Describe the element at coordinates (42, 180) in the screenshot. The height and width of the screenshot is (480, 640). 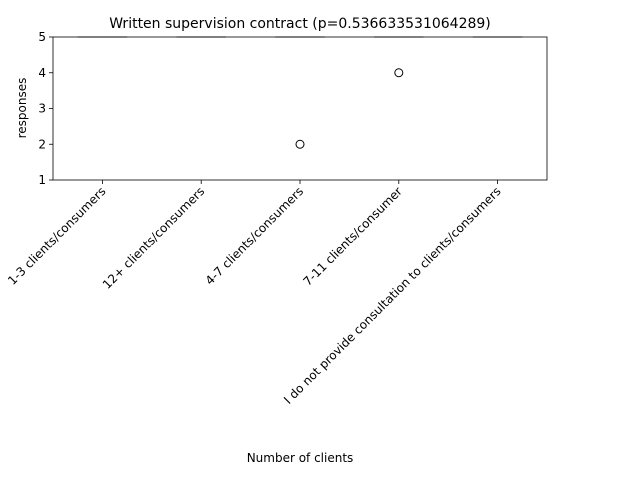
I see `y-tick-label: 1` at that location.